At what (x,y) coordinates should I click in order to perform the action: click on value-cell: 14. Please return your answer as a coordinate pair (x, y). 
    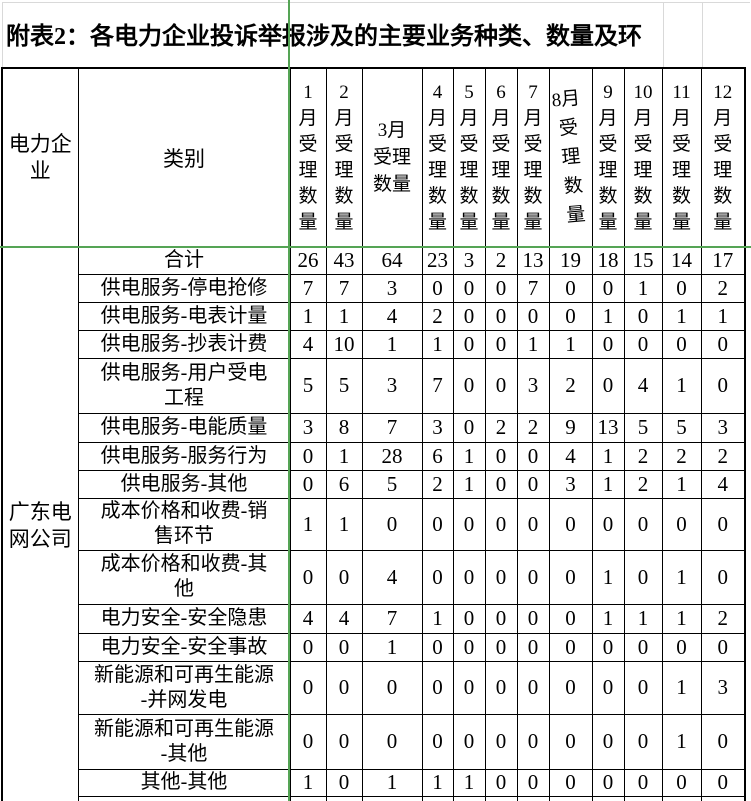
    Looking at the image, I should click on (681, 260).